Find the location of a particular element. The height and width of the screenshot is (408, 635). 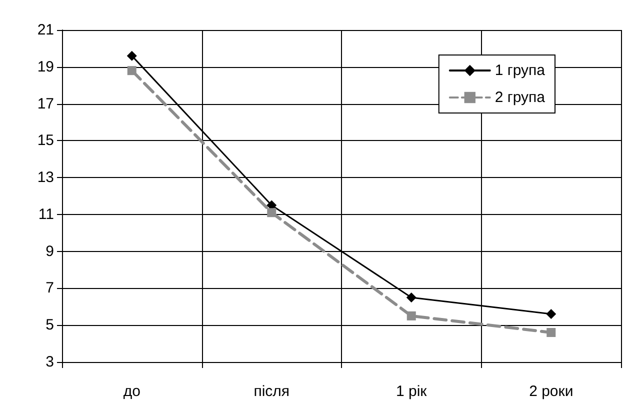

y-tick-label: 17 is located at coordinates (45, 103).